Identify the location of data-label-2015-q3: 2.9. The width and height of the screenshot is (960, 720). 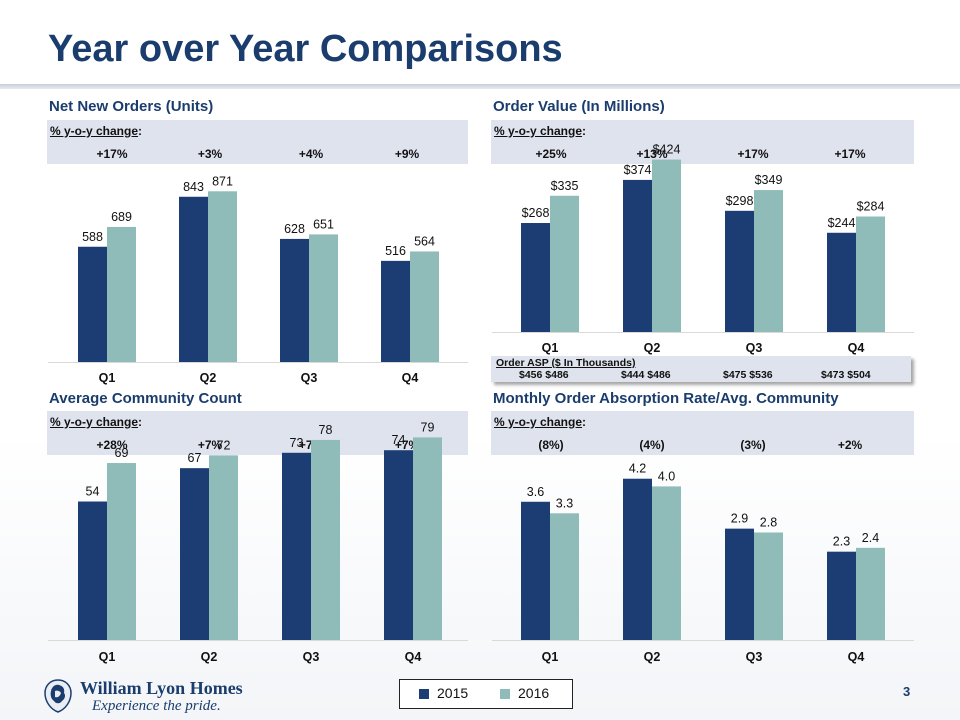
(739, 519).